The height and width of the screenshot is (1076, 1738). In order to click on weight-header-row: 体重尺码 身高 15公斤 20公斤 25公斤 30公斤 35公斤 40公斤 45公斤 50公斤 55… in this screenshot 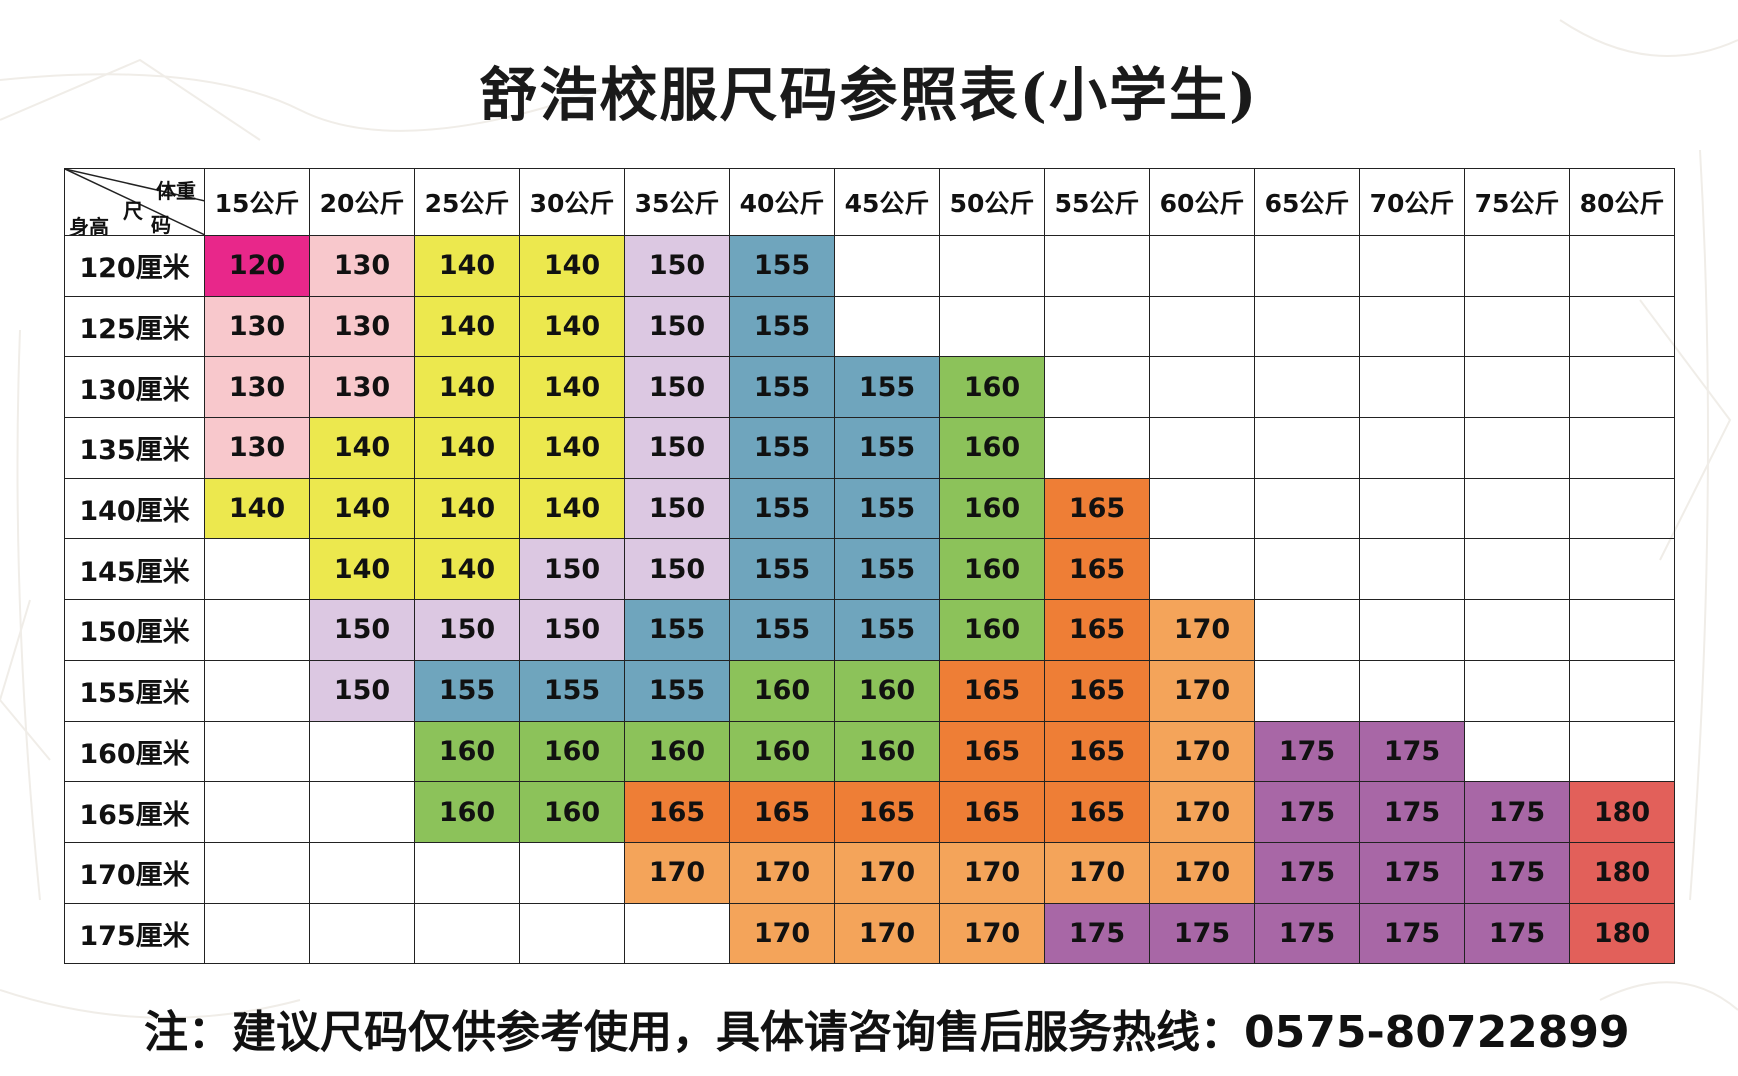, I will do `click(869, 202)`.